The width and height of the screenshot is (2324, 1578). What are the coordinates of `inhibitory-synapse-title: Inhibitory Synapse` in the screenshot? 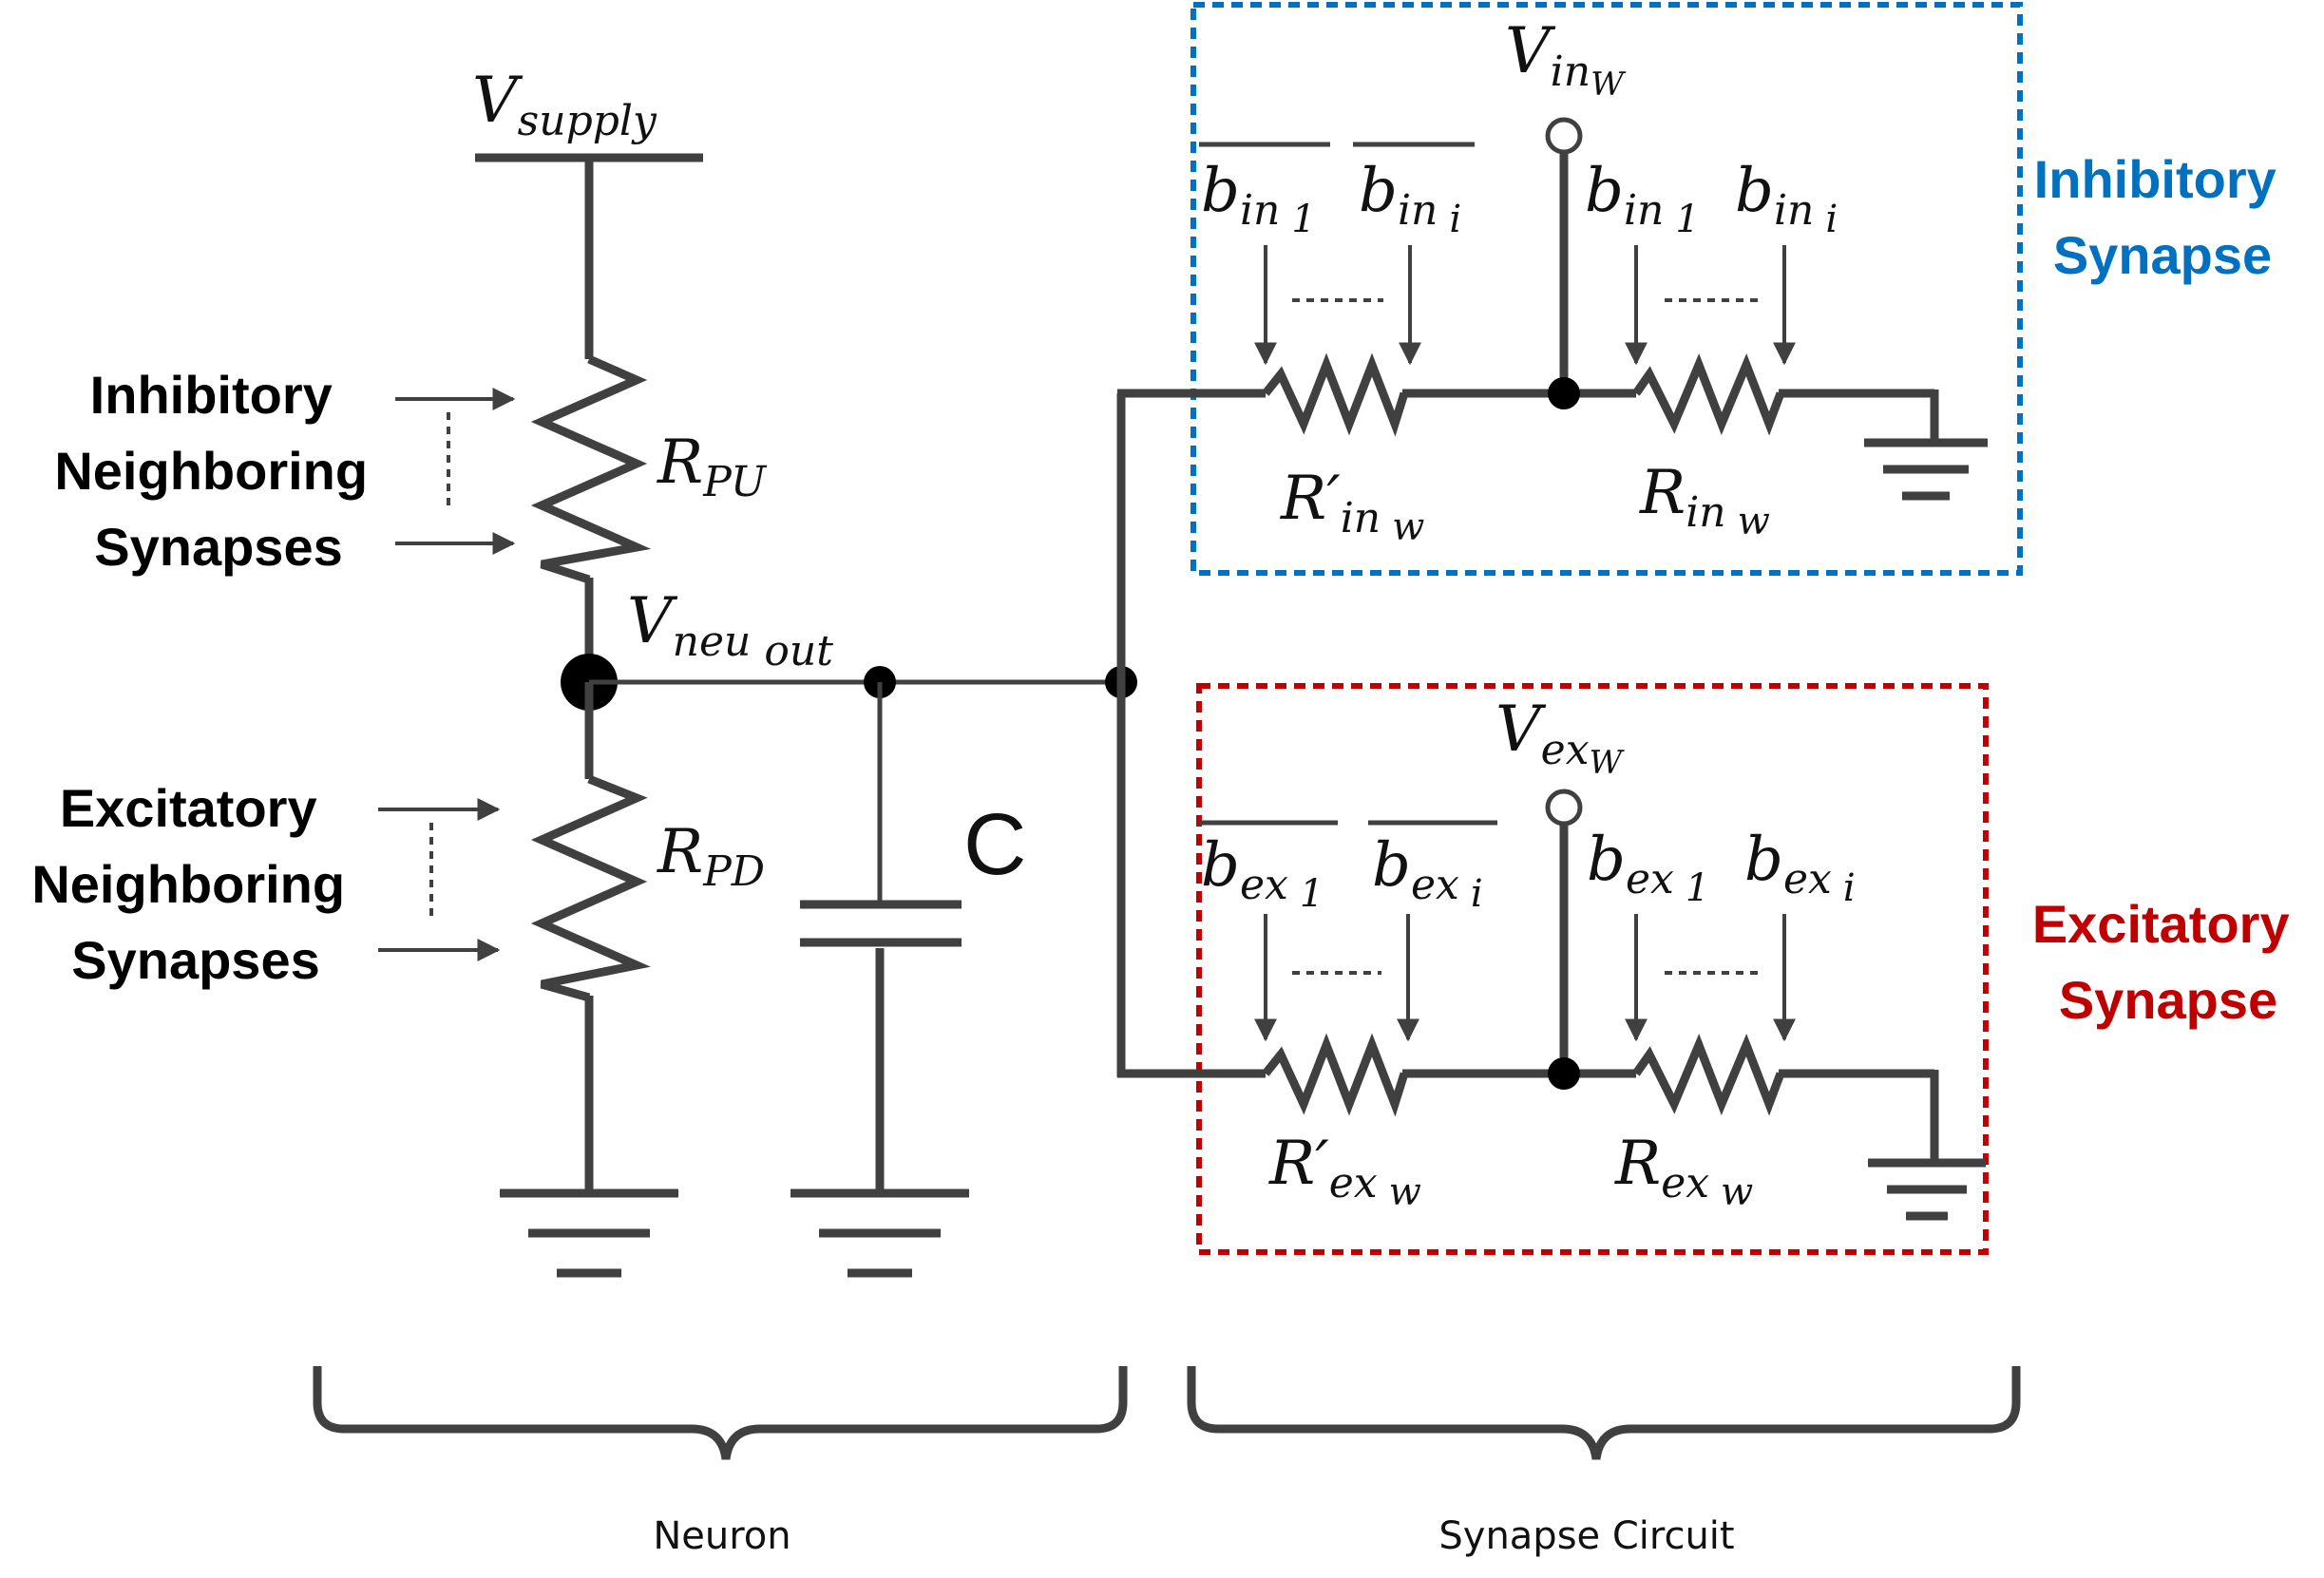 It's located at (2163, 217).